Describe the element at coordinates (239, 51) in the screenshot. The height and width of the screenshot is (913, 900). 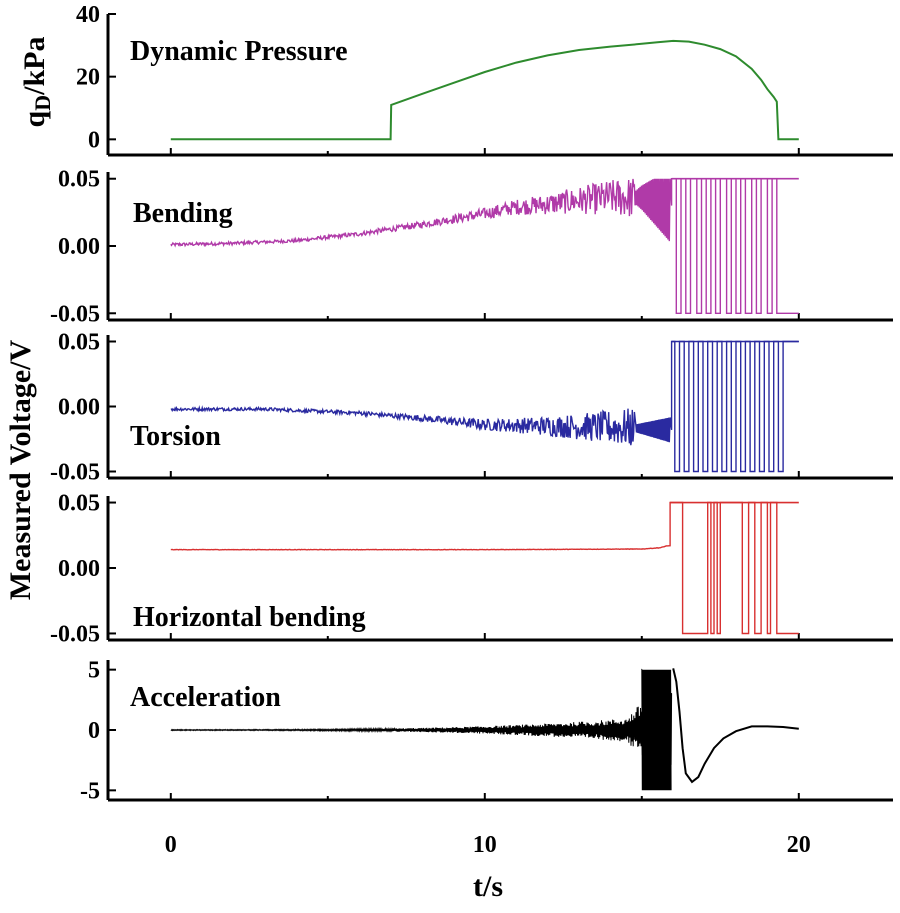
I see `panel-label-pressure: Dynamic Pressure` at that location.